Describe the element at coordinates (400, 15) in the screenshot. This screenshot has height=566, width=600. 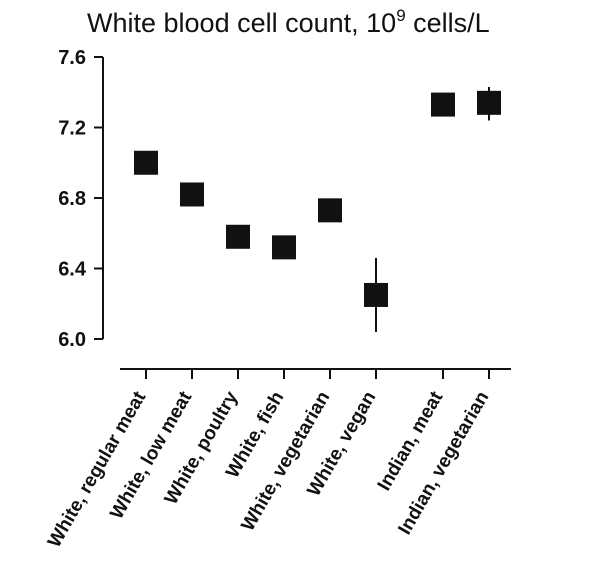
I see `chart-title-superscript: 9` at that location.